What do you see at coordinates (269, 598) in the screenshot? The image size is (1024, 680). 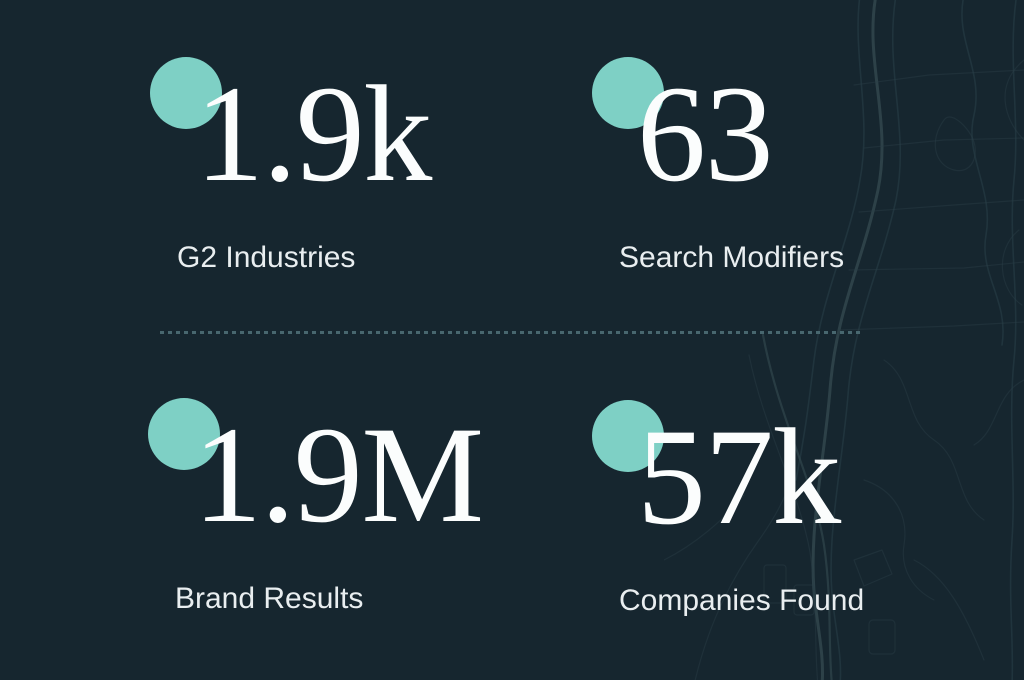 I see `stat-label: Brand Results` at bounding box center [269, 598].